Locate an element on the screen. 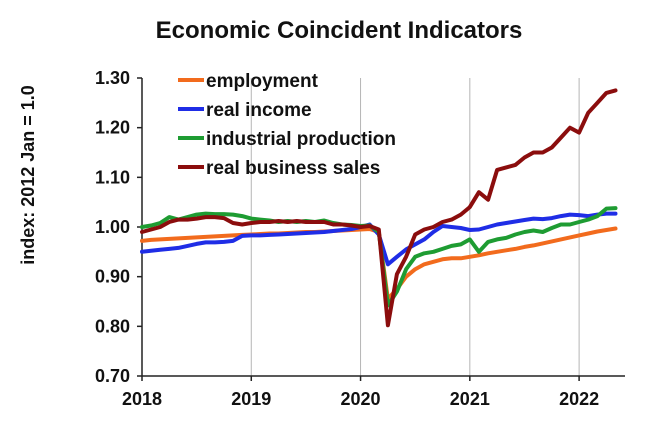 Image resolution: width=669 pixels, height=436 pixels. y-tick-label: 1.00 is located at coordinates (112, 227).